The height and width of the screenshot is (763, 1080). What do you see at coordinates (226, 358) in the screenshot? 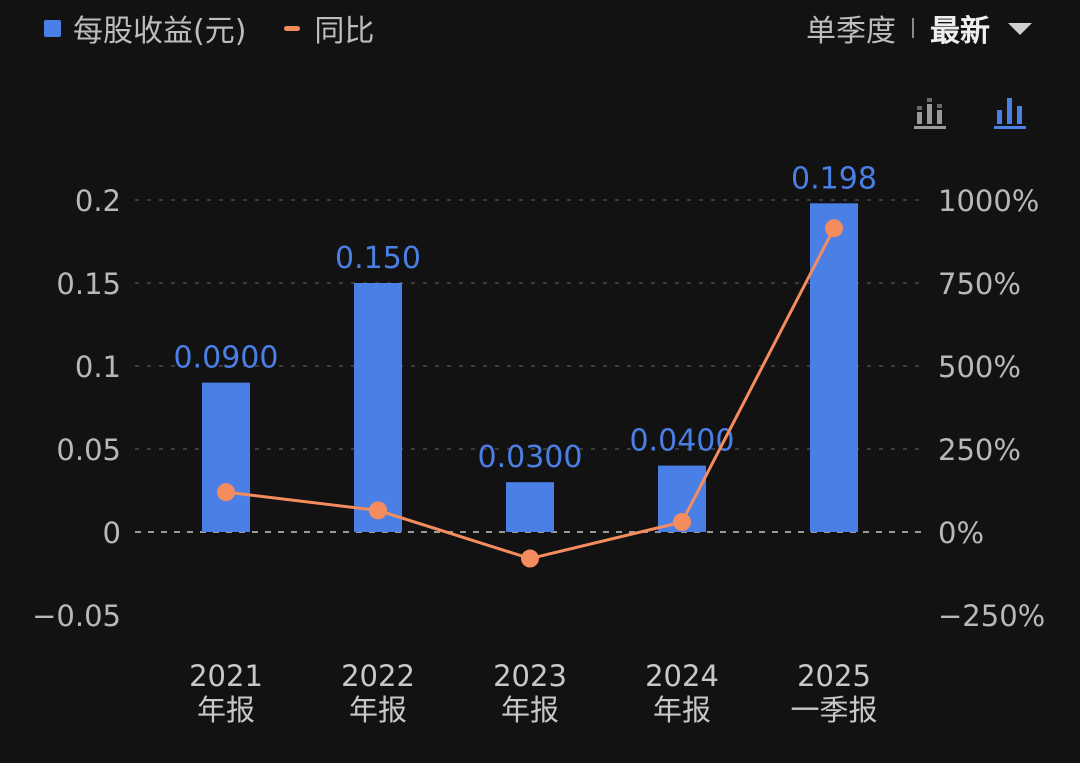
I see `eps-bar-value-label: 0.0900` at bounding box center [226, 358].